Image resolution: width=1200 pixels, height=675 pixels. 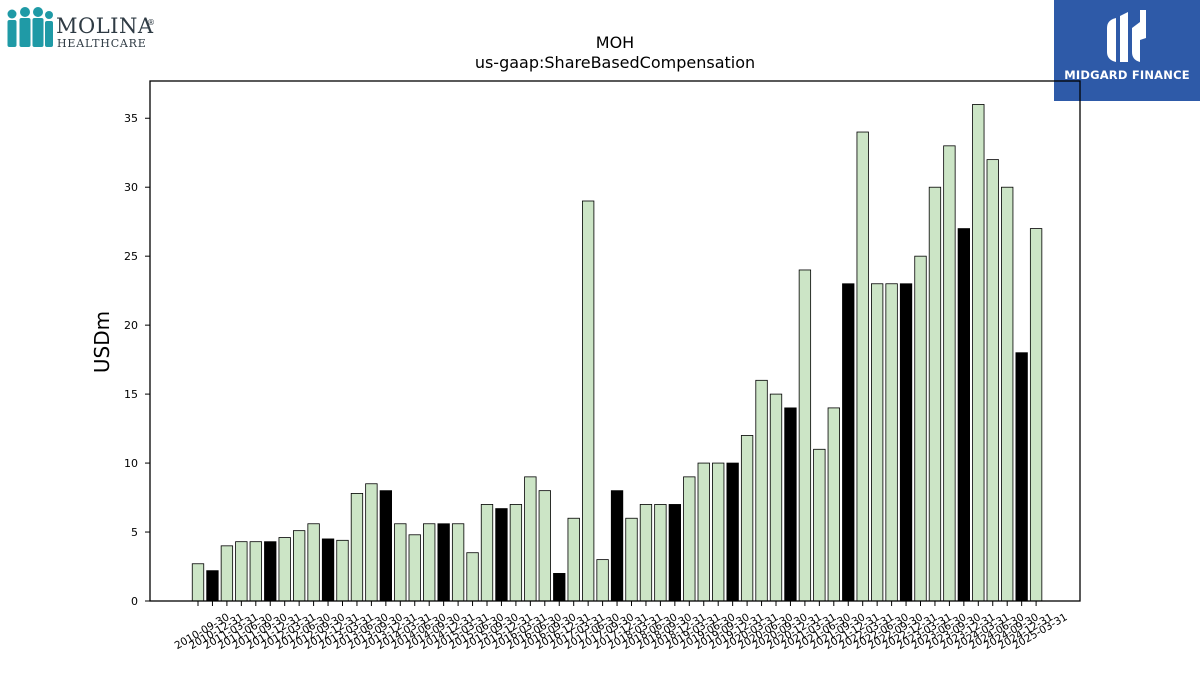 What do you see at coordinates (137, 360) in the screenshot?
I see `y-axis-ticks: 0 5 10 15 20 25 30 35` at bounding box center [137, 360].